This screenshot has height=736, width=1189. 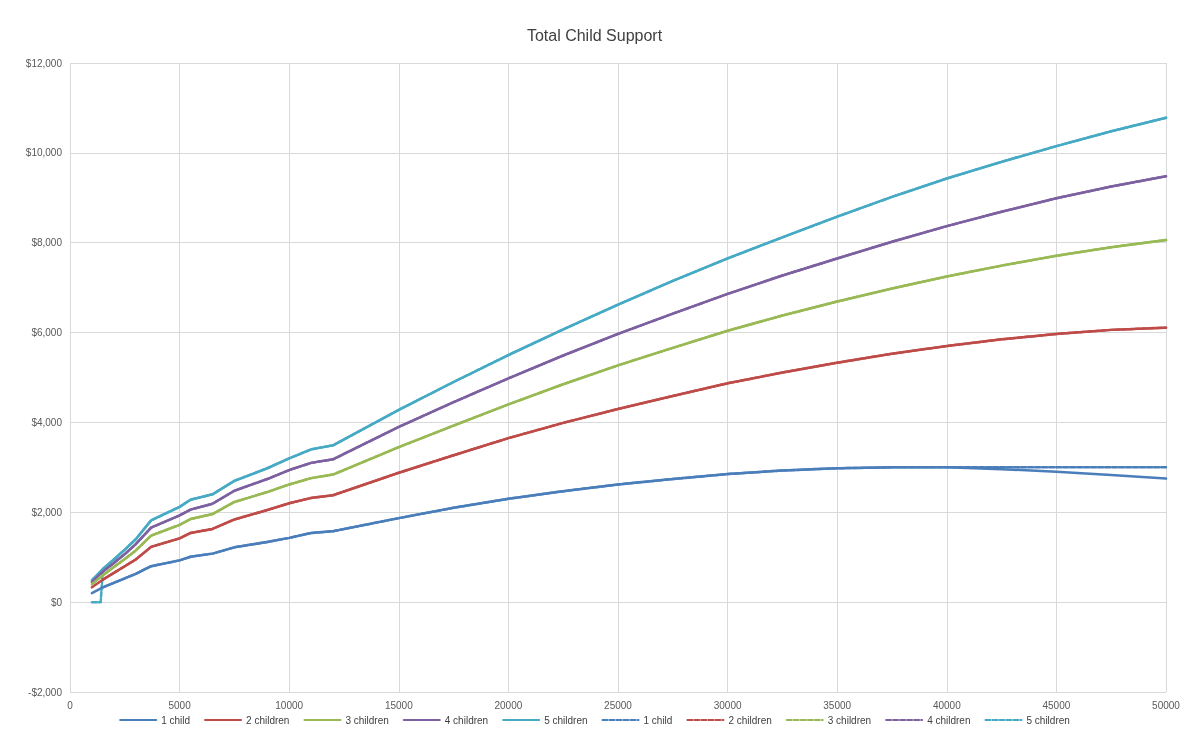 I want to click on x-tick-label: 25000, so click(x=618, y=705).